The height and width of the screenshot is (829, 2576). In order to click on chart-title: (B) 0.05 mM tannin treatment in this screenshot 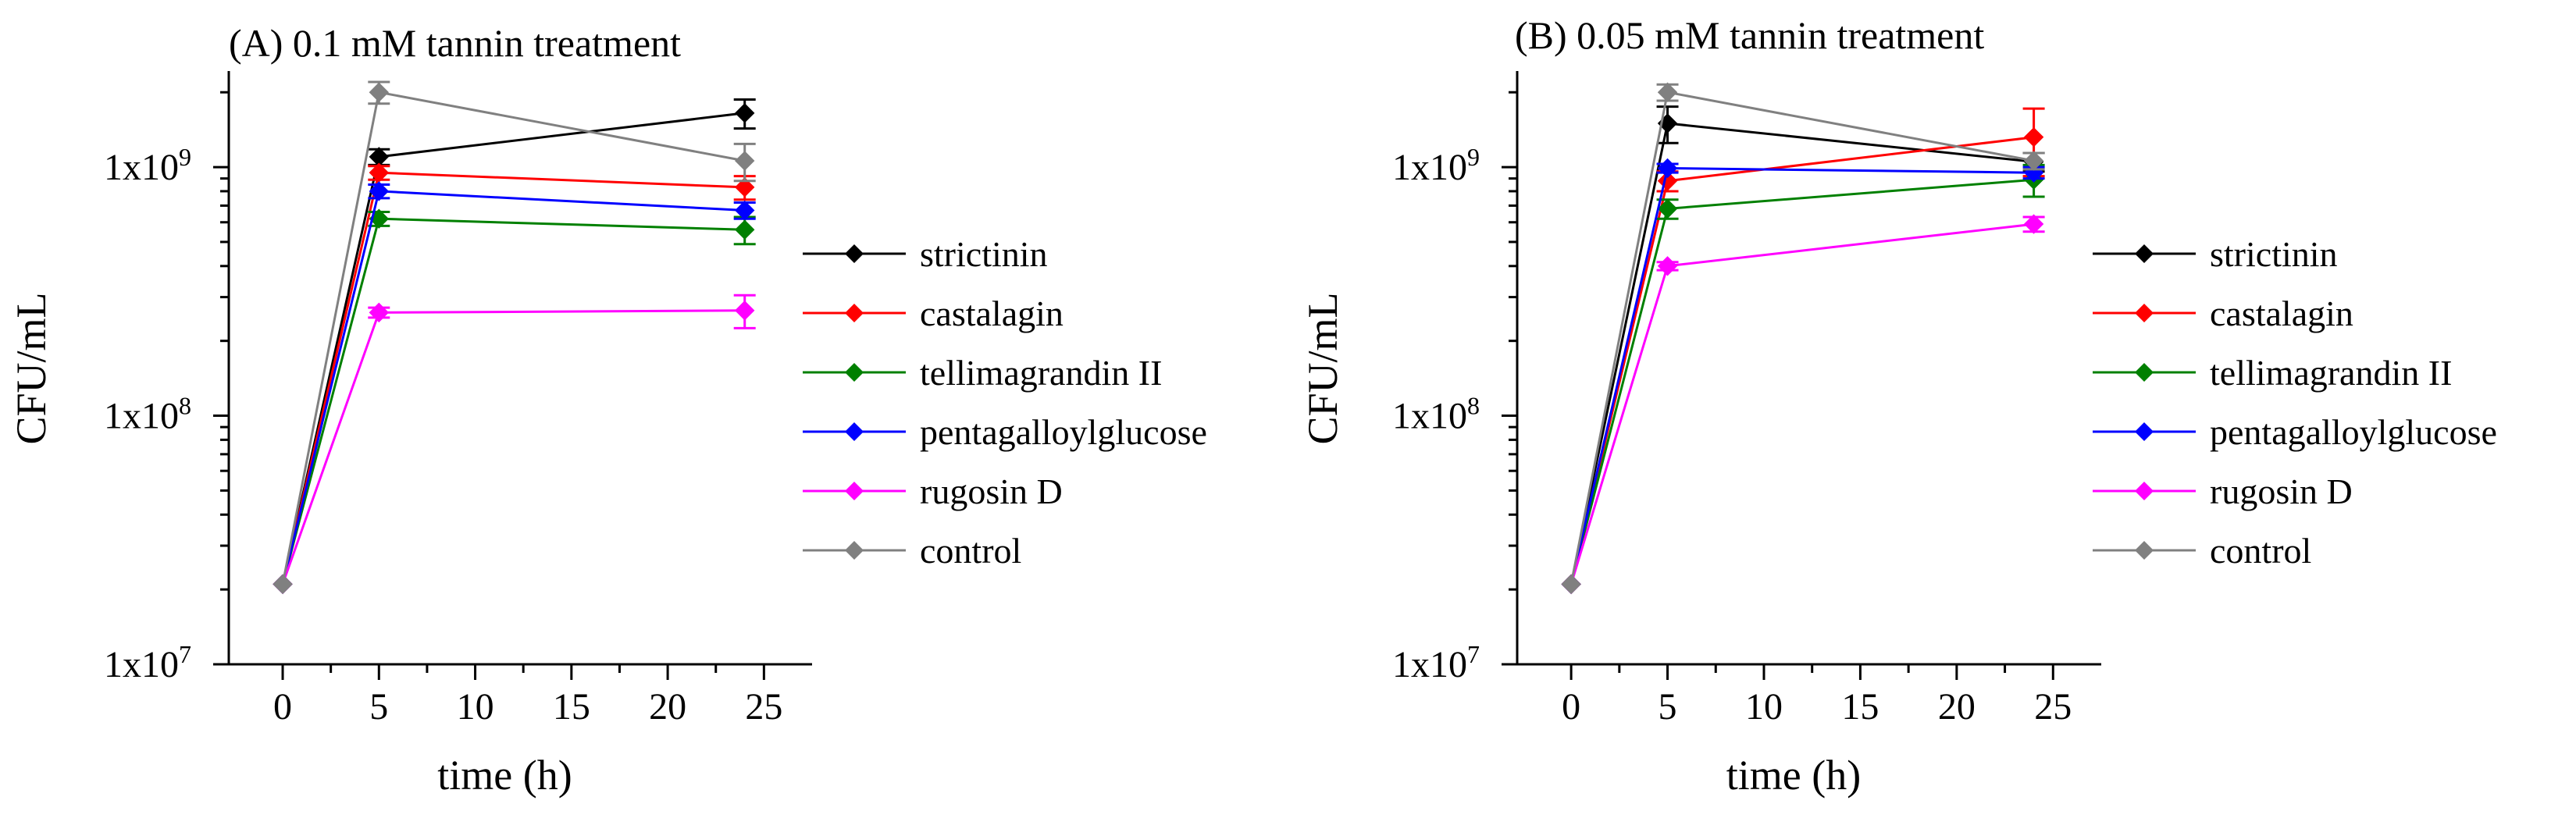, I will do `click(1749, 35)`.